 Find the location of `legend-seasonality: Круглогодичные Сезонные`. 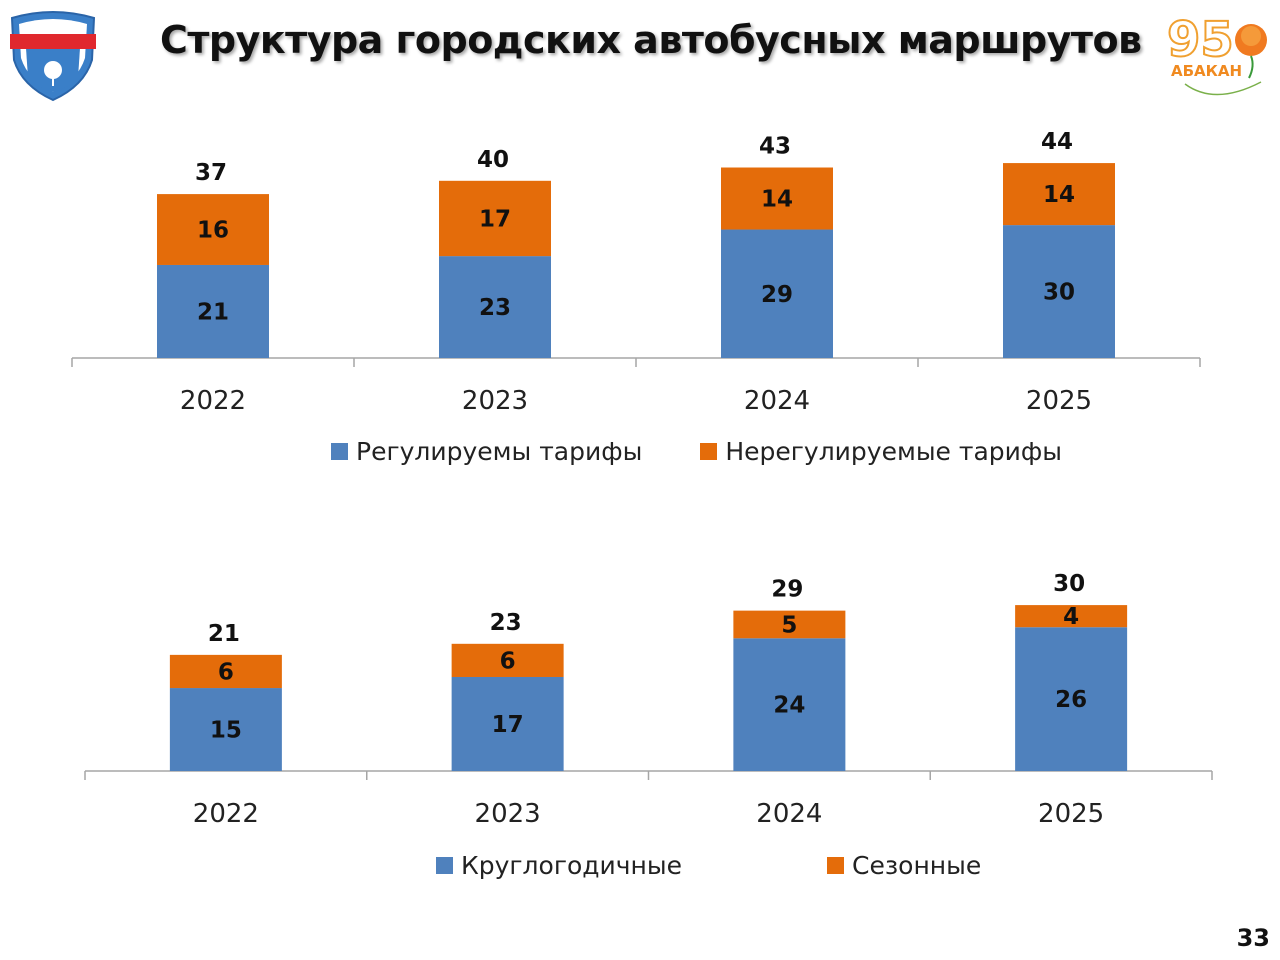

legend-seasonality: Круглогодичные Сезонные is located at coordinates (708, 865).